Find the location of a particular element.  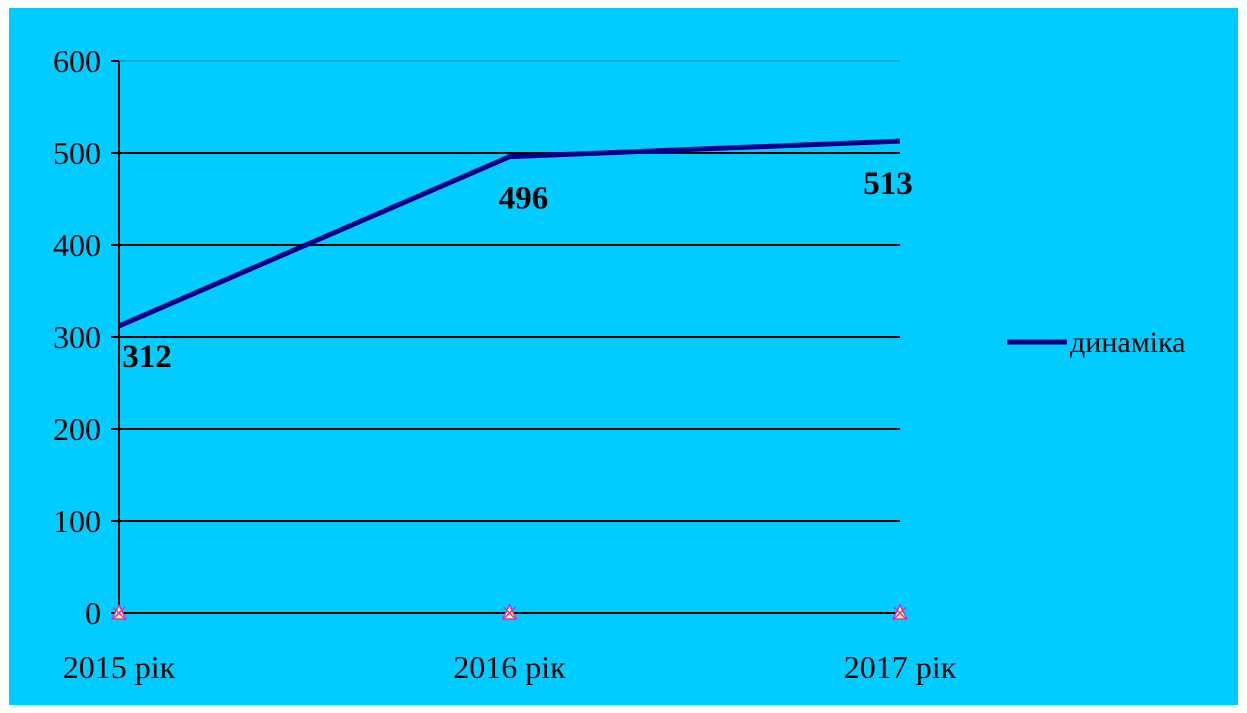

x-tick-label: 2015 рік is located at coordinates (119, 667).